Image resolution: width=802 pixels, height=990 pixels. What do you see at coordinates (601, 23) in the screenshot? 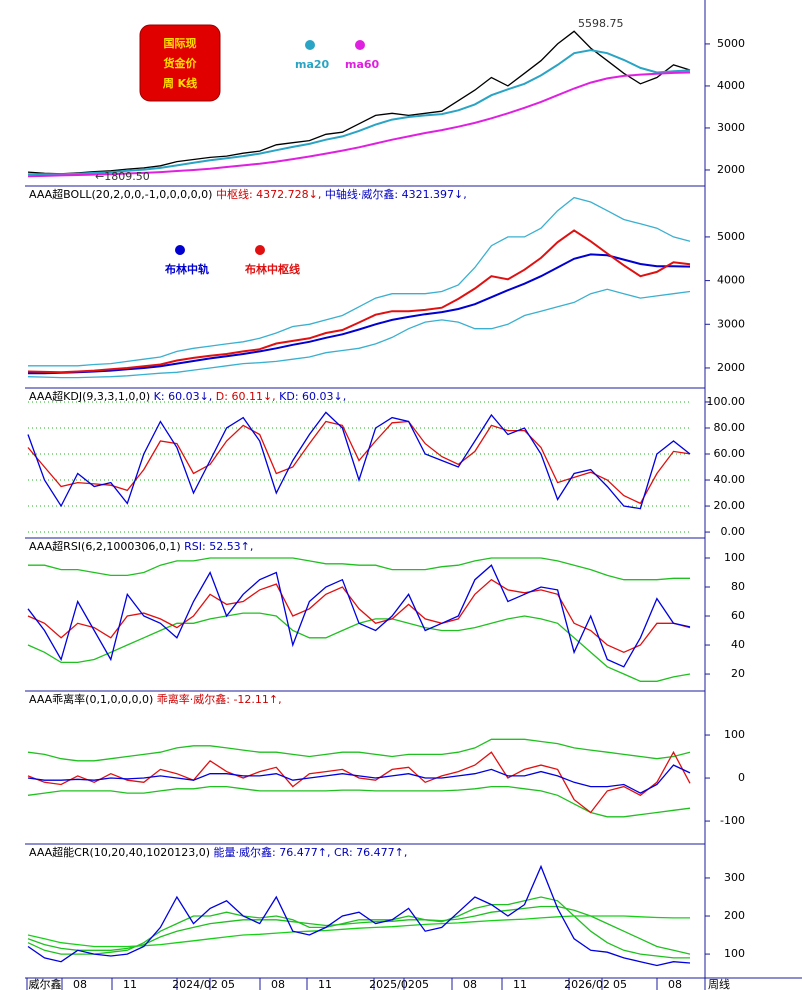
I see `annotation: 5598.75` at bounding box center [601, 23].